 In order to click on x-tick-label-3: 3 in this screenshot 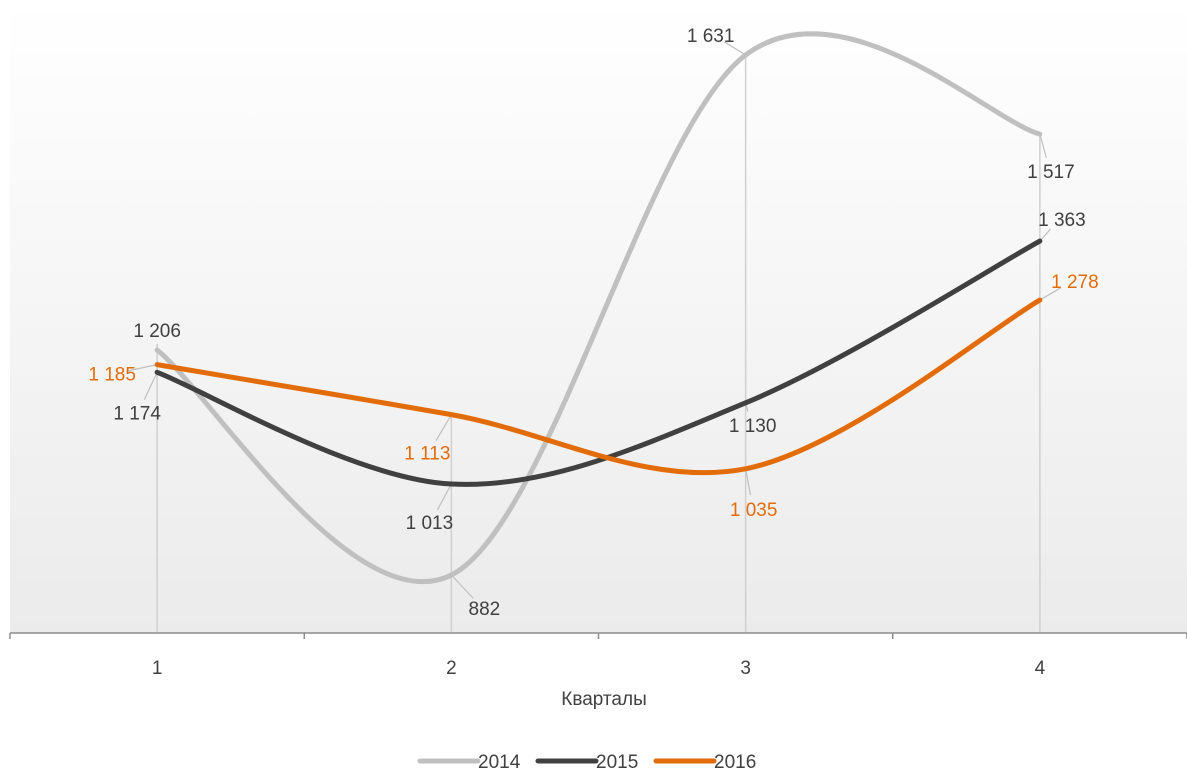, I will do `click(745, 668)`.